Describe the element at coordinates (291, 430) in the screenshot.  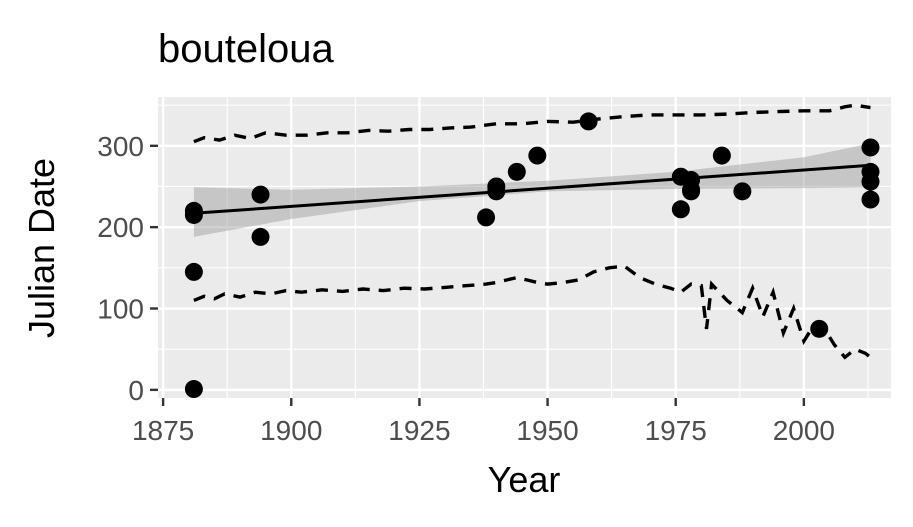
I see `x-tick-label: 1900` at that location.